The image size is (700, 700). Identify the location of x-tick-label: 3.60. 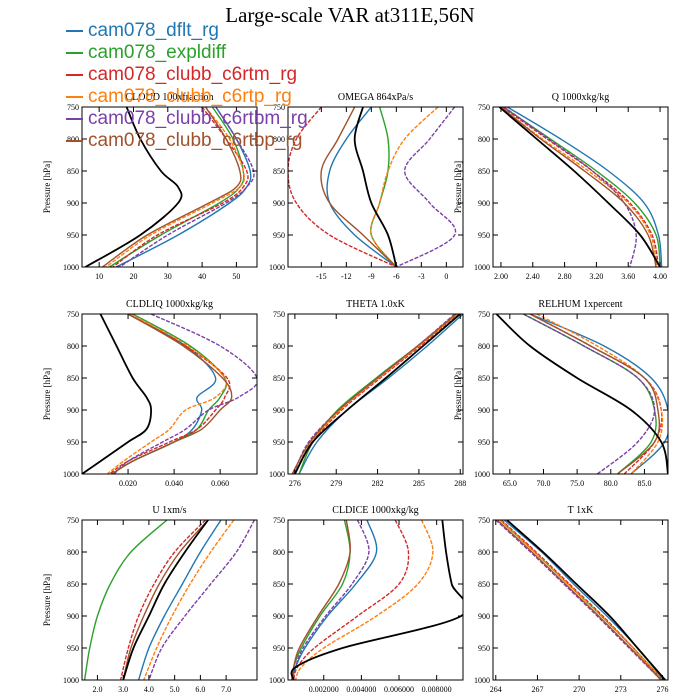
(628, 276).